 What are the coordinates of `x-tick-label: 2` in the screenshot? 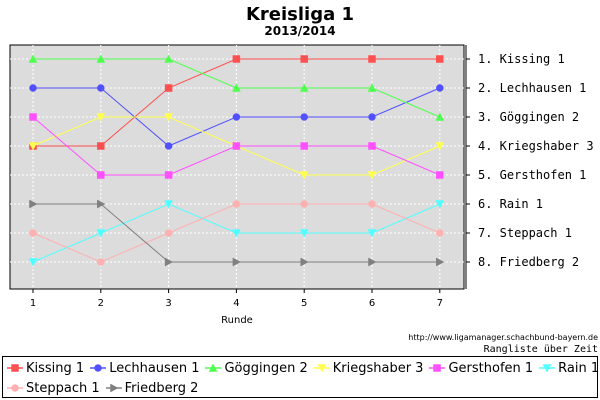 It's located at (101, 303).